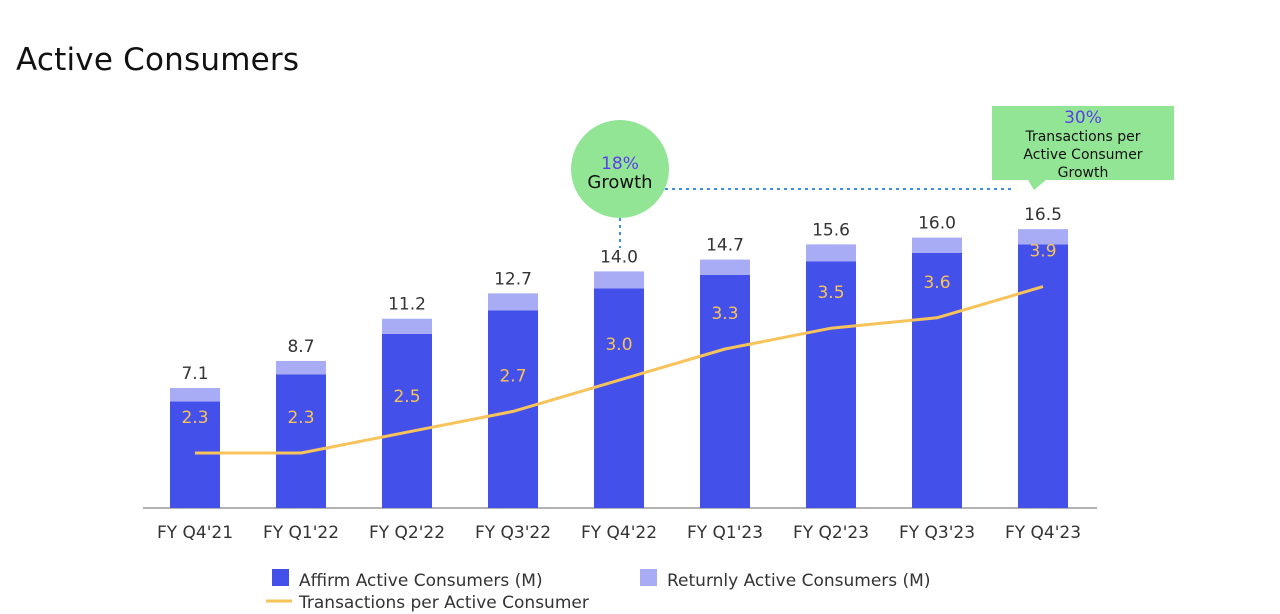 The width and height of the screenshot is (1280, 614). What do you see at coordinates (724, 314) in the screenshot?
I see `line-data-label: 3.3` at bounding box center [724, 314].